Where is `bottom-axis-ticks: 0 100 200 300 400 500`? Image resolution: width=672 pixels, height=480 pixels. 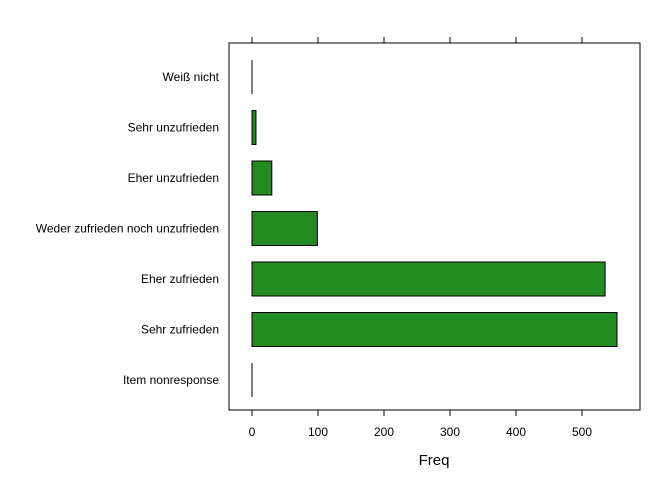
bottom-axis-ticks: 0 100 200 300 400 500 is located at coordinates (420, 424).